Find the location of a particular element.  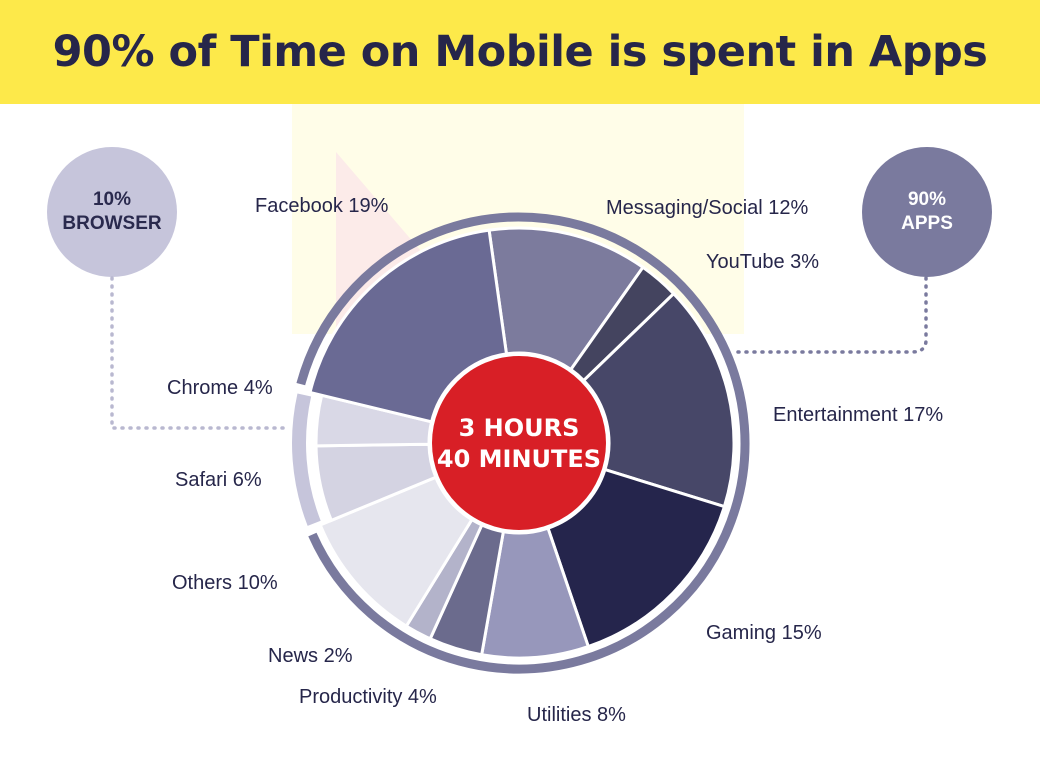

label-productivity: Productivity 4% is located at coordinates (368, 697).